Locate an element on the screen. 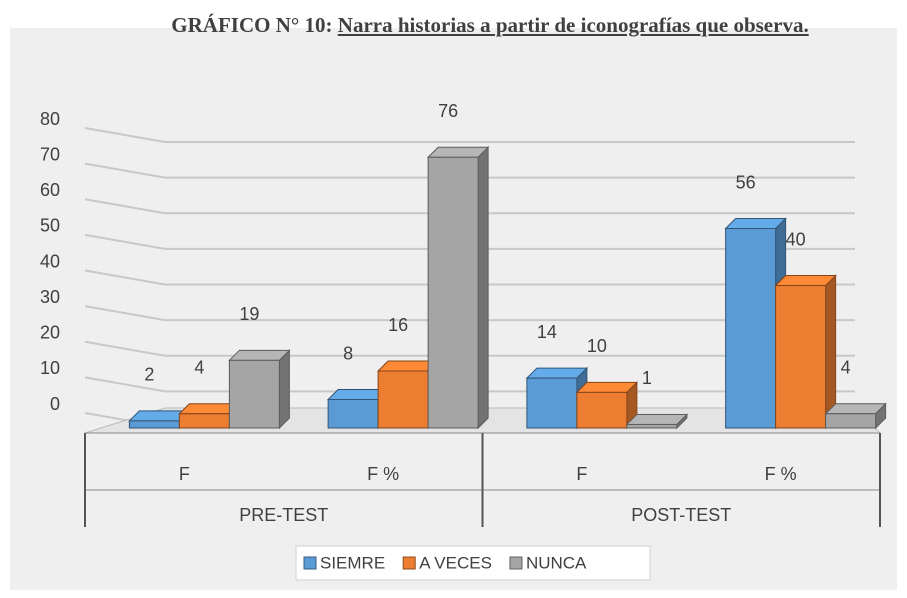  group-label: PRE-TEST is located at coordinates (283, 515).